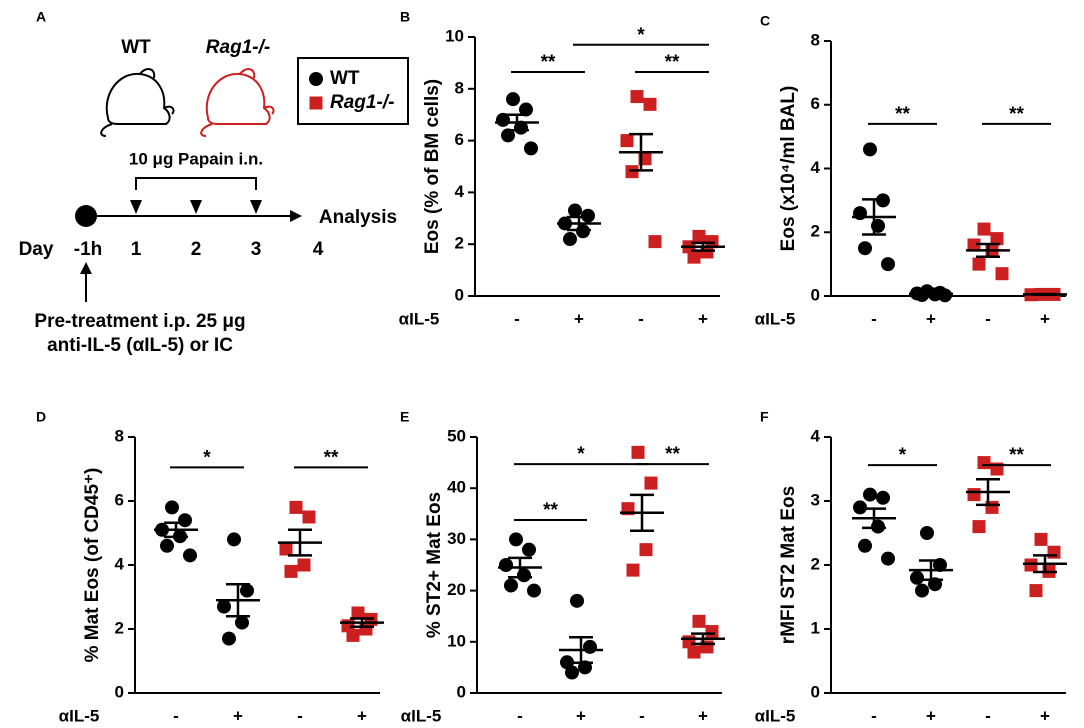  What do you see at coordinates (358, 217) in the screenshot?
I see `end-label: Analysis` at bounding box center [358, 217].